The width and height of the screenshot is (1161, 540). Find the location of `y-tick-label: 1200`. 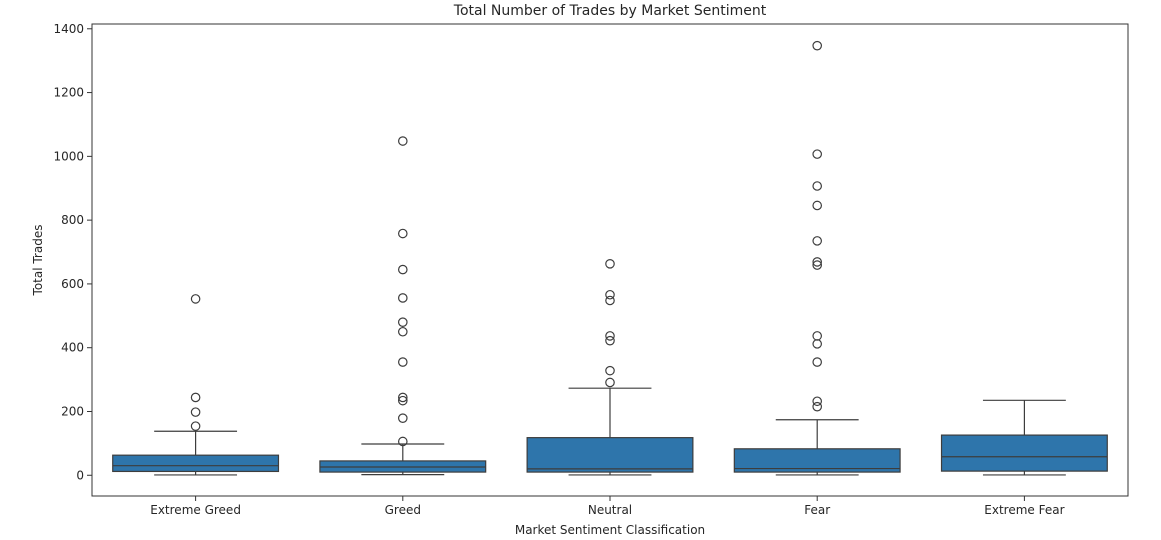

y-tick-label: 1200 is located at coordinates (68, 93).